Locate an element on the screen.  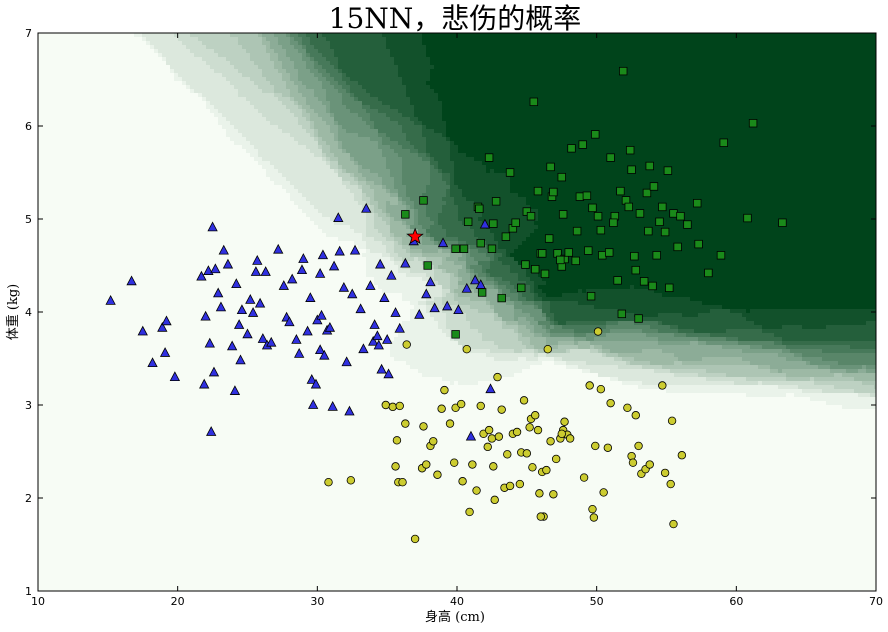
y-tick-label: 6 is located at coordinates (28, 126).